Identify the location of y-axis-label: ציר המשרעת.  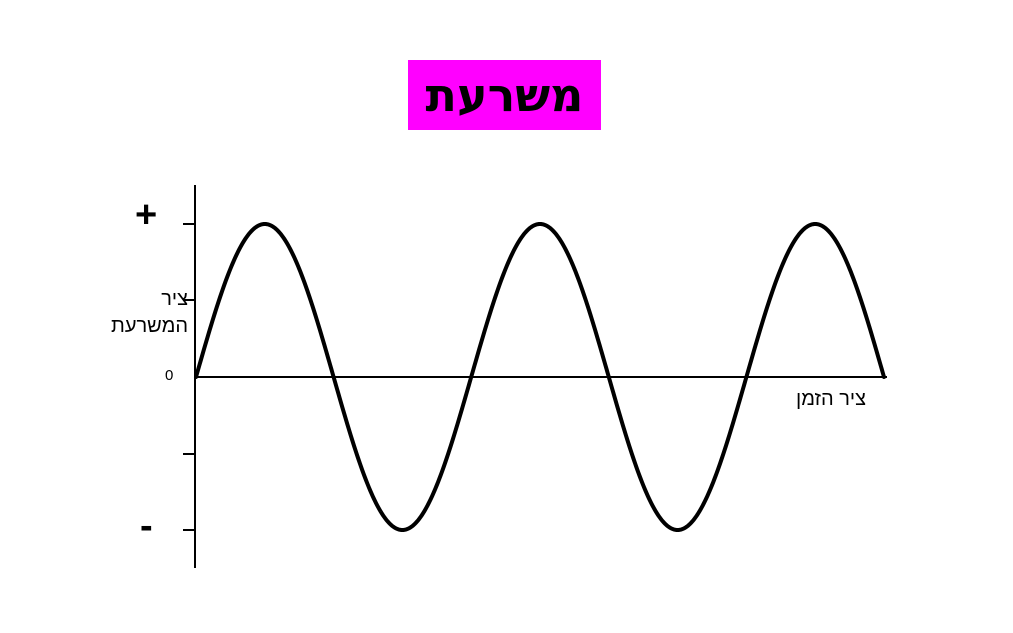
(133, 313).